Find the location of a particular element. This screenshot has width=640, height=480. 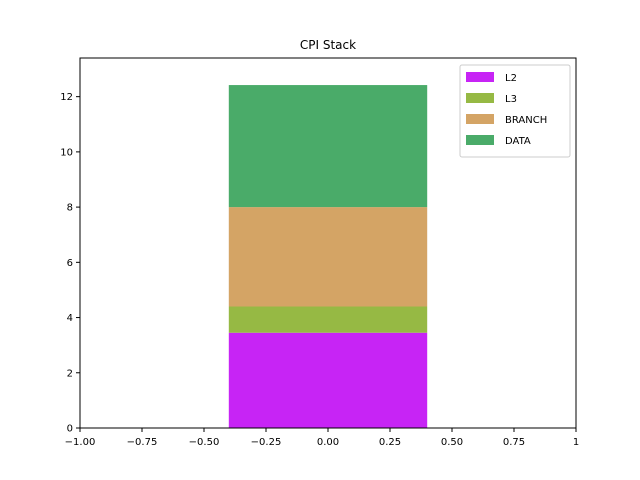

y-tick-label: 10 is located at coordinates (66, 152).